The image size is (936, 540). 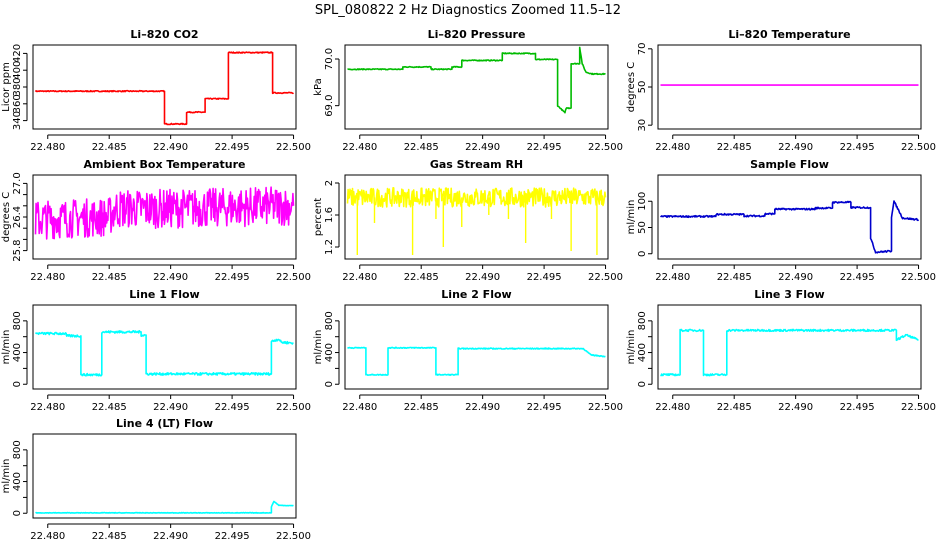 I want to click on panel-title: Li–820 CO2, so click(x=164, y=34).